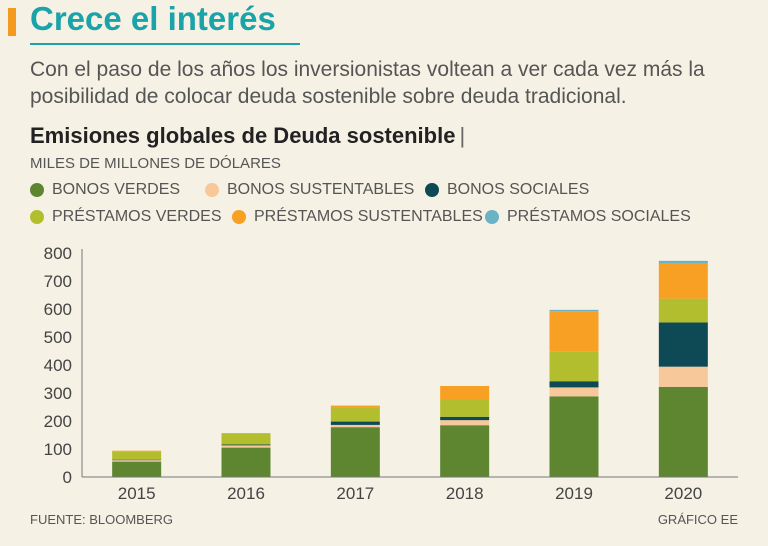 The width and height of the screenshot is (768, 546). Describe the element at coordinates (243, 135) in the screenshot. I see `chart-title-text: Emisiones globales de Deuda sostenible` at that location.